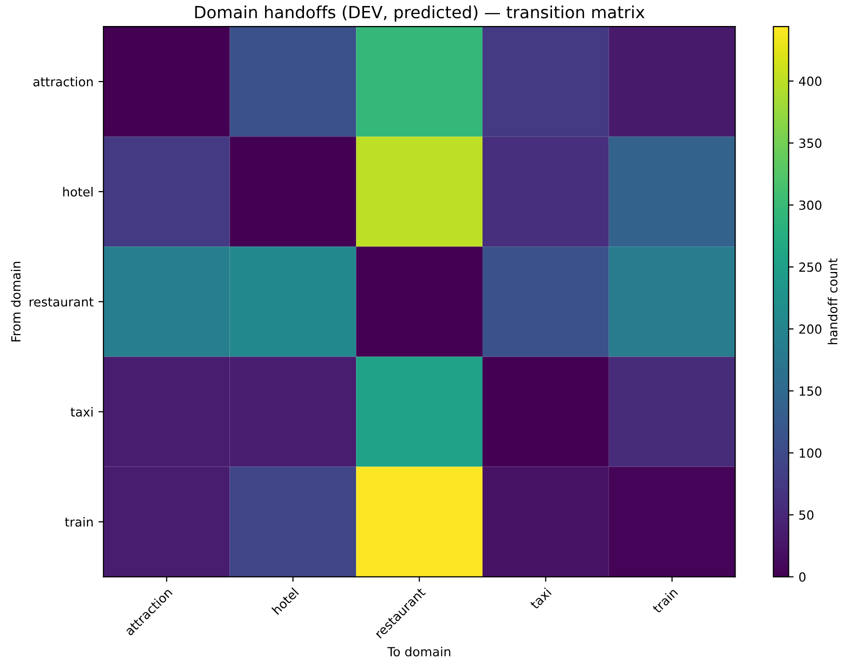  Describe the element at coordinates (810, 205) in the screenshot. I see `color-bar-label: 300` at that location.